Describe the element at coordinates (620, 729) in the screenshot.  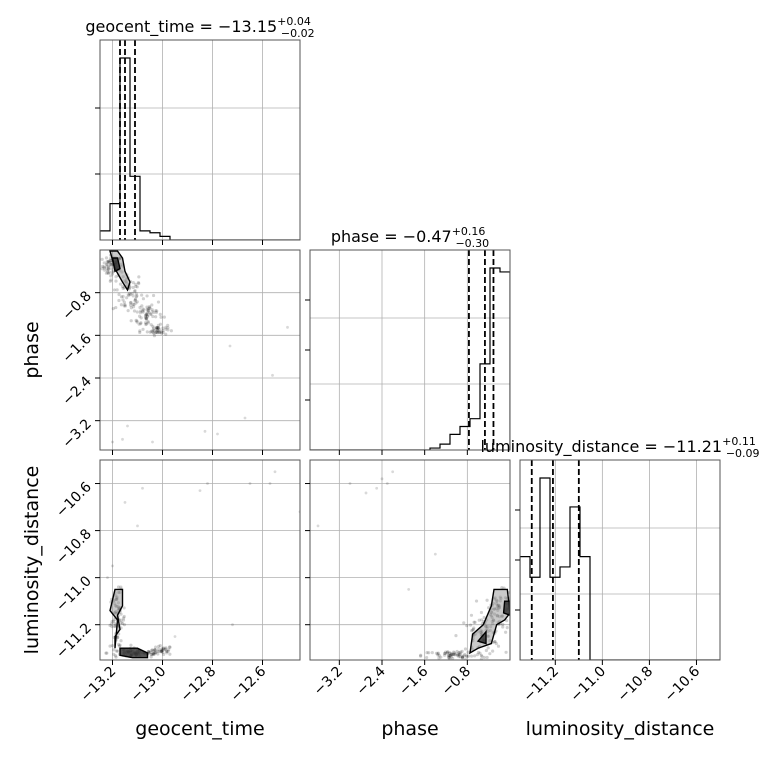
I see `x-axis-label-luminosity_distance: luminosity_distance` at that location.